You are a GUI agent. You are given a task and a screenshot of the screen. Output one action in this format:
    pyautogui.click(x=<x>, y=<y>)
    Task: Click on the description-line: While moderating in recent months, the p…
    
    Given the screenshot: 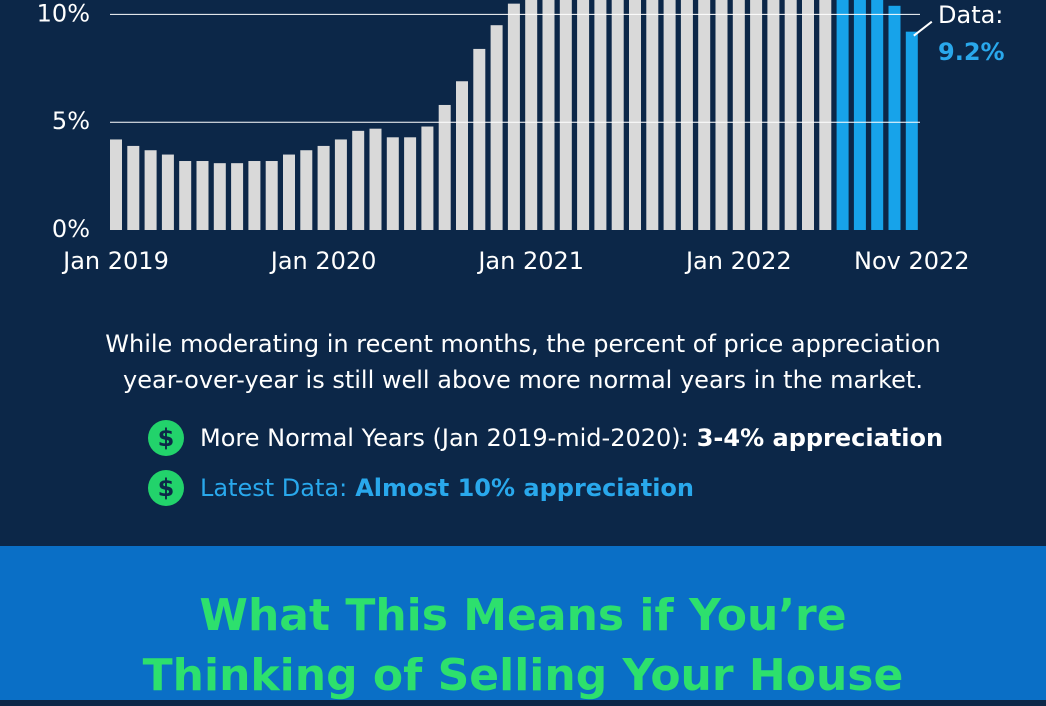 What is the action you would take?
    pyautogui.click(x=523, y=344)
    